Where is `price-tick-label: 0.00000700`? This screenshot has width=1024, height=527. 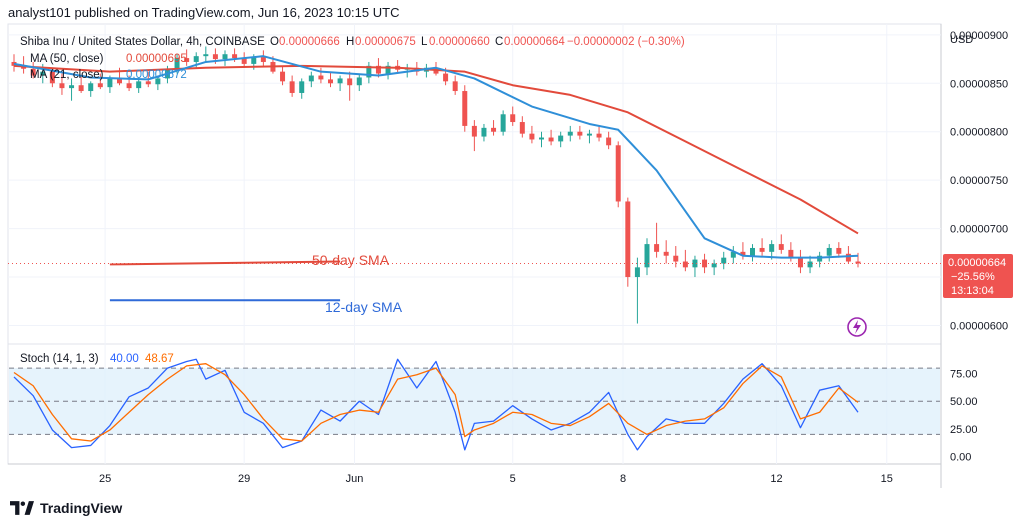
price-tick-label: 0.00000700 is located at coordinates (979, 230).